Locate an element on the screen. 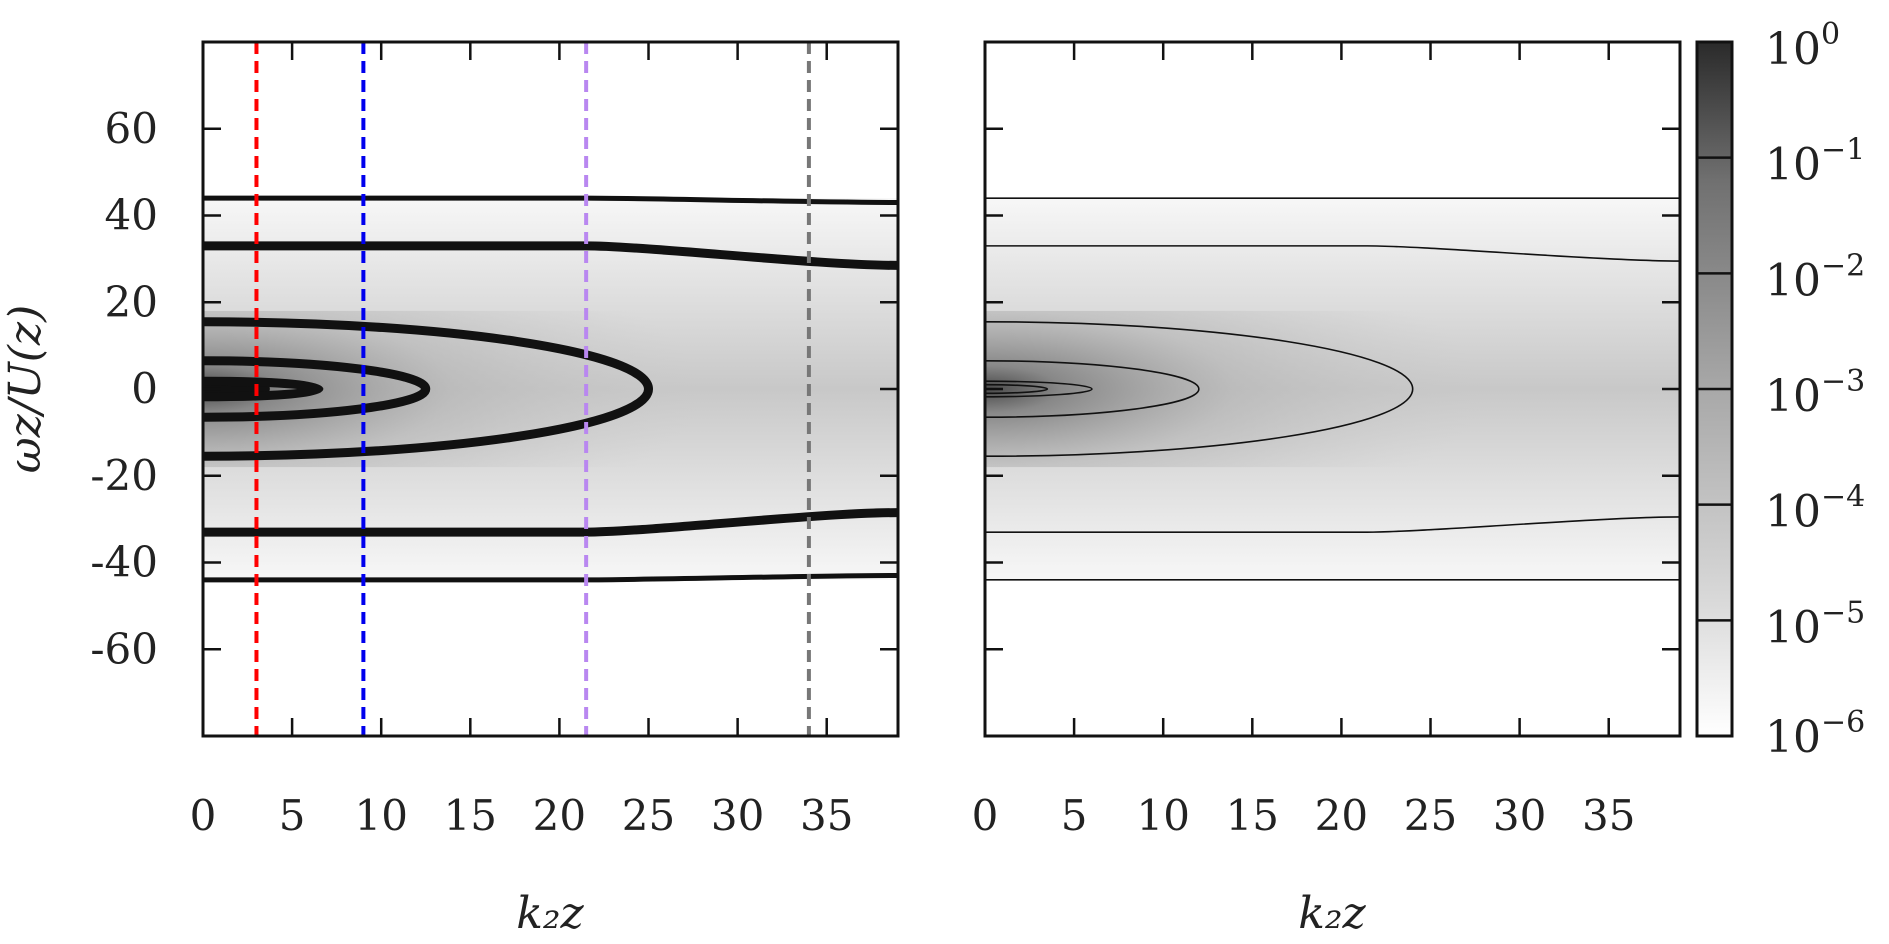  ytick-label: -40 is located at coordinates (124, 562).